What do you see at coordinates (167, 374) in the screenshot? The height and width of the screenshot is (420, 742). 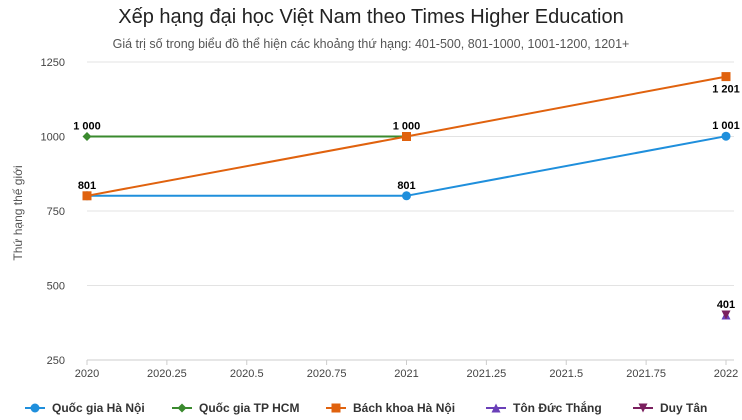 I see `x-tick-label: 2020.25` at bounding box center [167, 374].